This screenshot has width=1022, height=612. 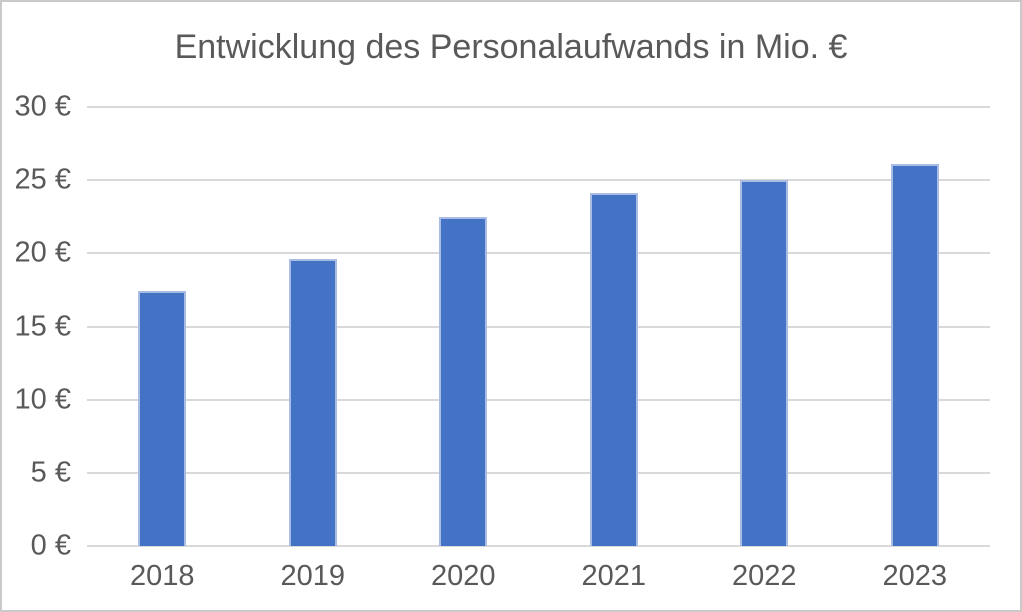 What do you see at coordinates (42, 252) in the screenshot?
I see `y-tick-label: 20 €` at bounding box center [42, 252].